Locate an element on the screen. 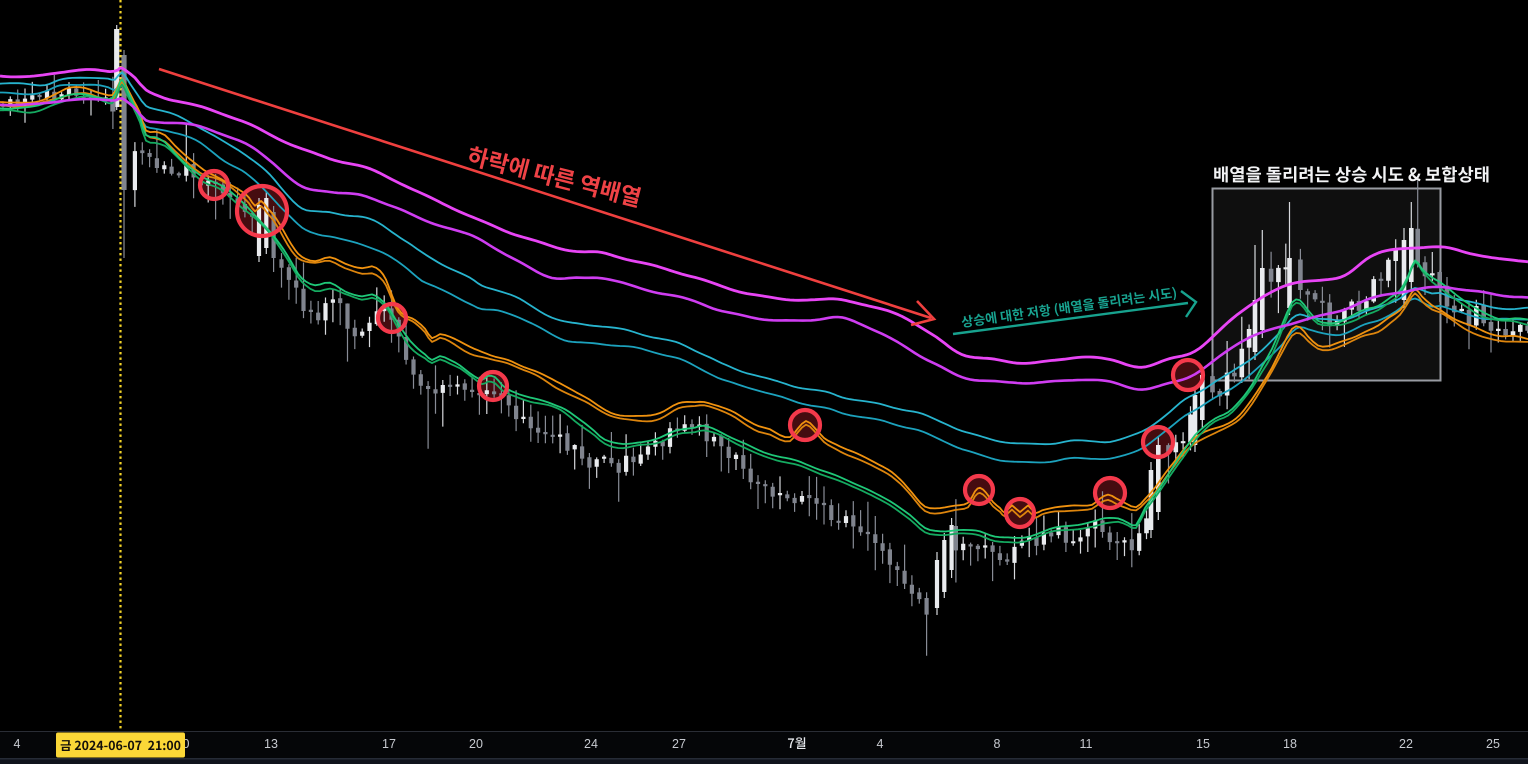 Image resolution: width=1528 pixels, height=764 pixels. svg-text: 25 is located at coordinates (1493, 744).